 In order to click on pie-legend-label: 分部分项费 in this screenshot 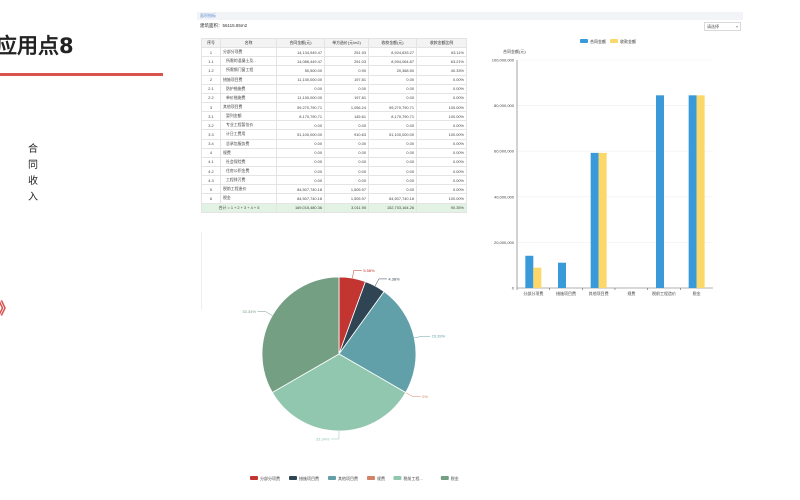, I will do `click(270, 478)`.